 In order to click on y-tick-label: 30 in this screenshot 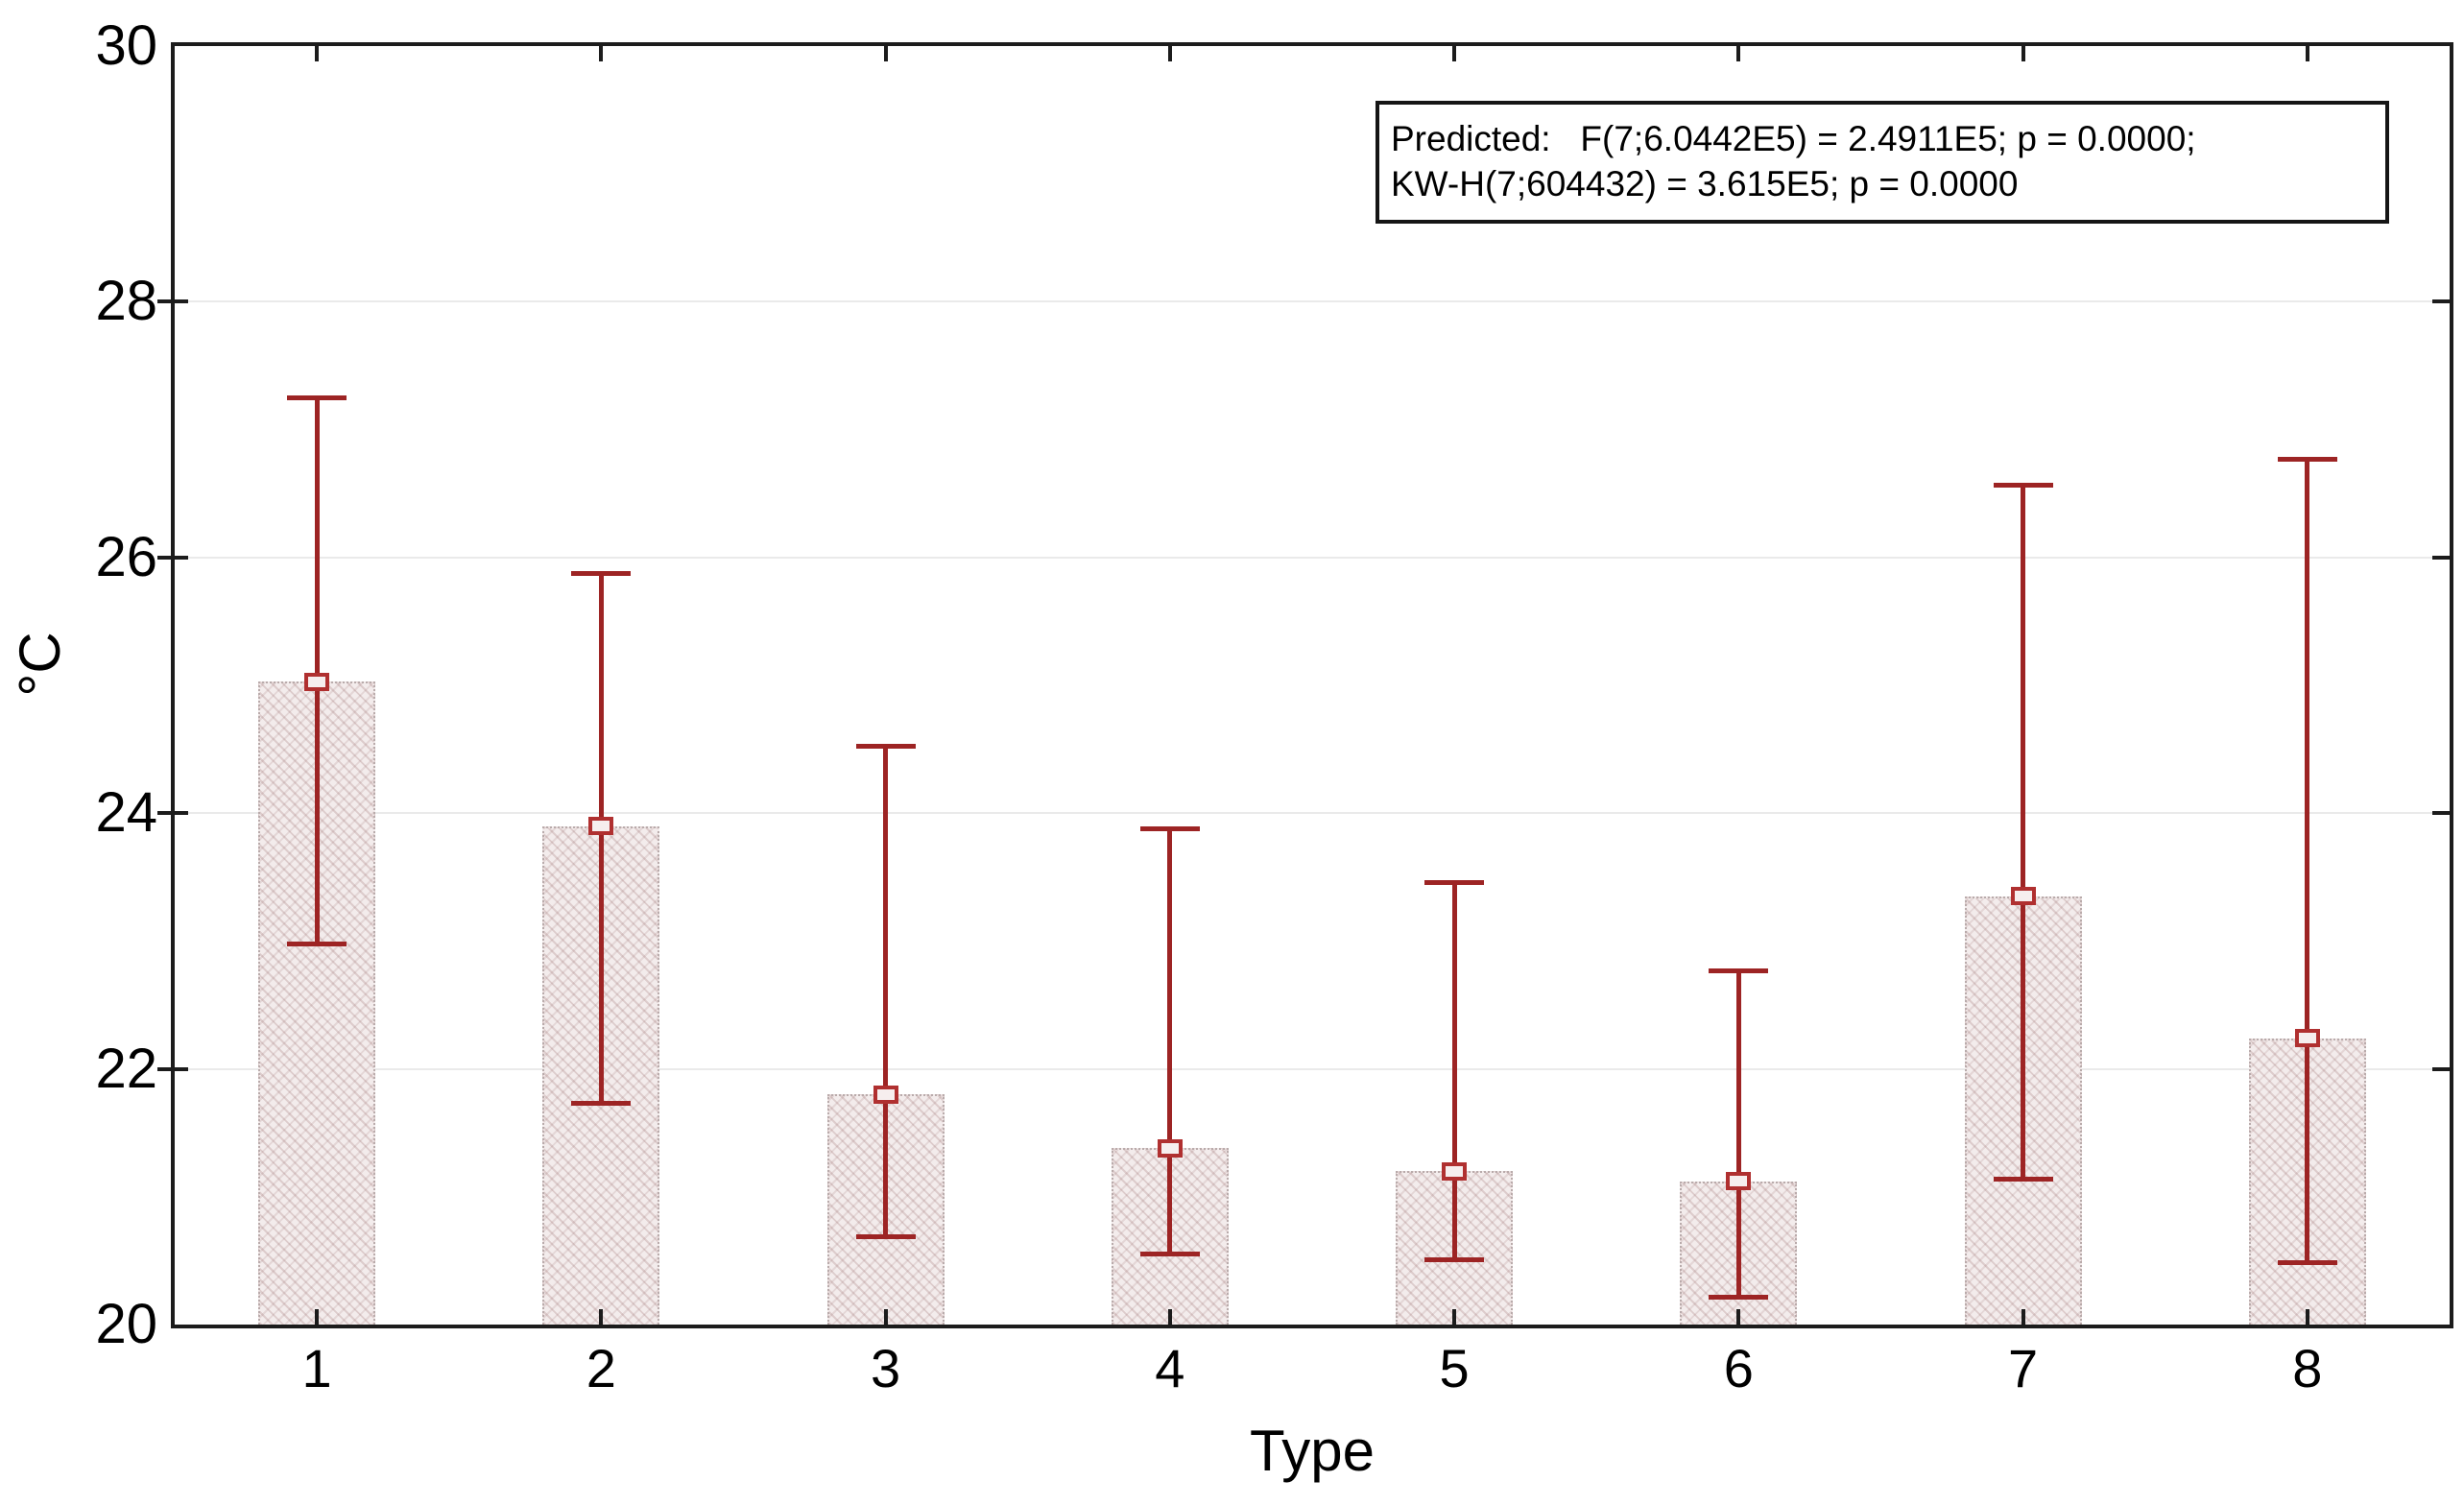, I will do `click(126, 45)`.